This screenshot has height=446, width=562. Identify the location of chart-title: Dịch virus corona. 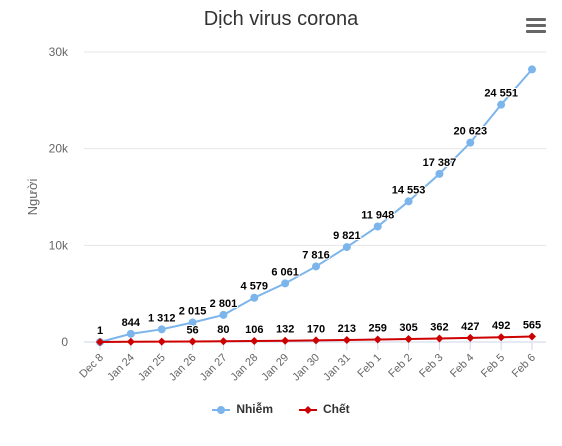
(281, 19).